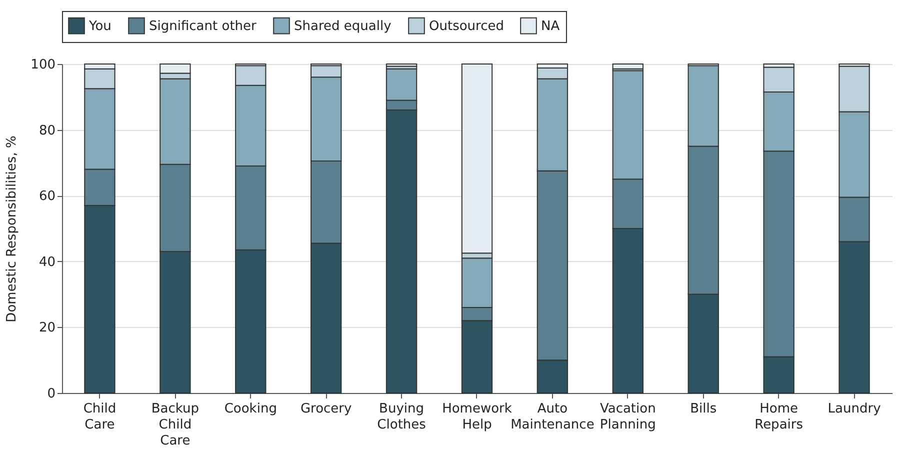  I want to click on legend-label: Outsourced, so click(466, 26).